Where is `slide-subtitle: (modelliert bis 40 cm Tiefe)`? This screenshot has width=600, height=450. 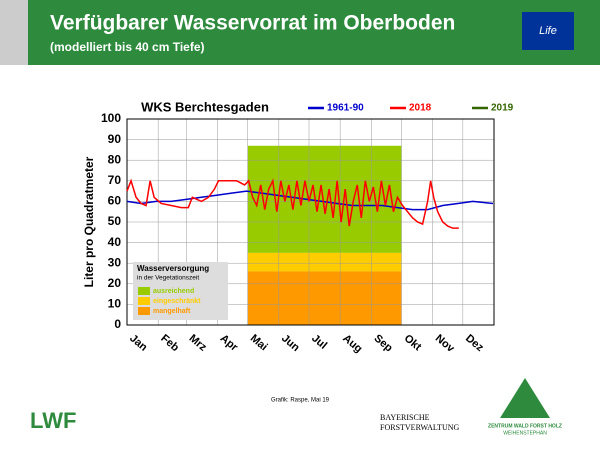 slide-subtitle: (modelliert bis 40 cm Tiefe) is located at coordinates (127, 47).